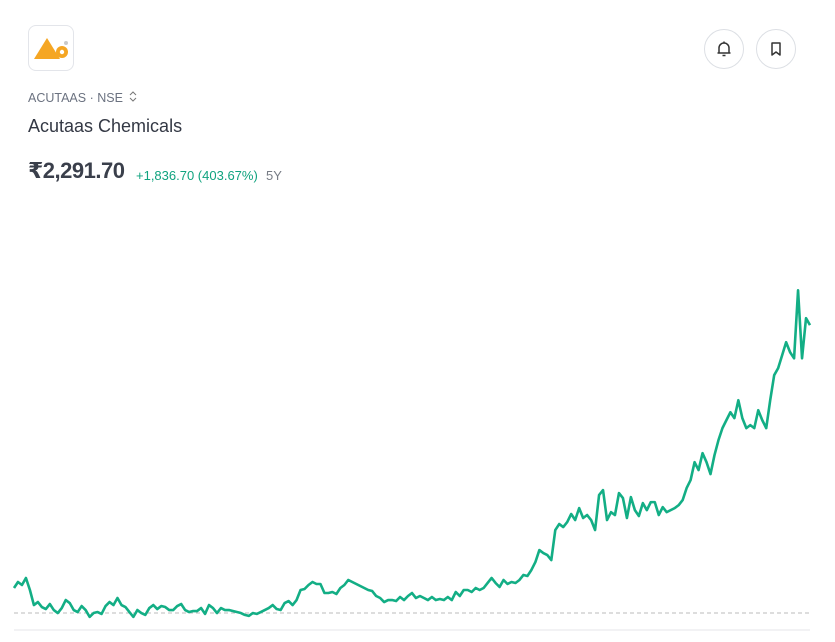 Image resolution: width=835 pixels, height=642 pixels. Describe the element at coordinates (75, 98) in the screenshot. I see `ticker: ACUTAAS · NSE` at that location.